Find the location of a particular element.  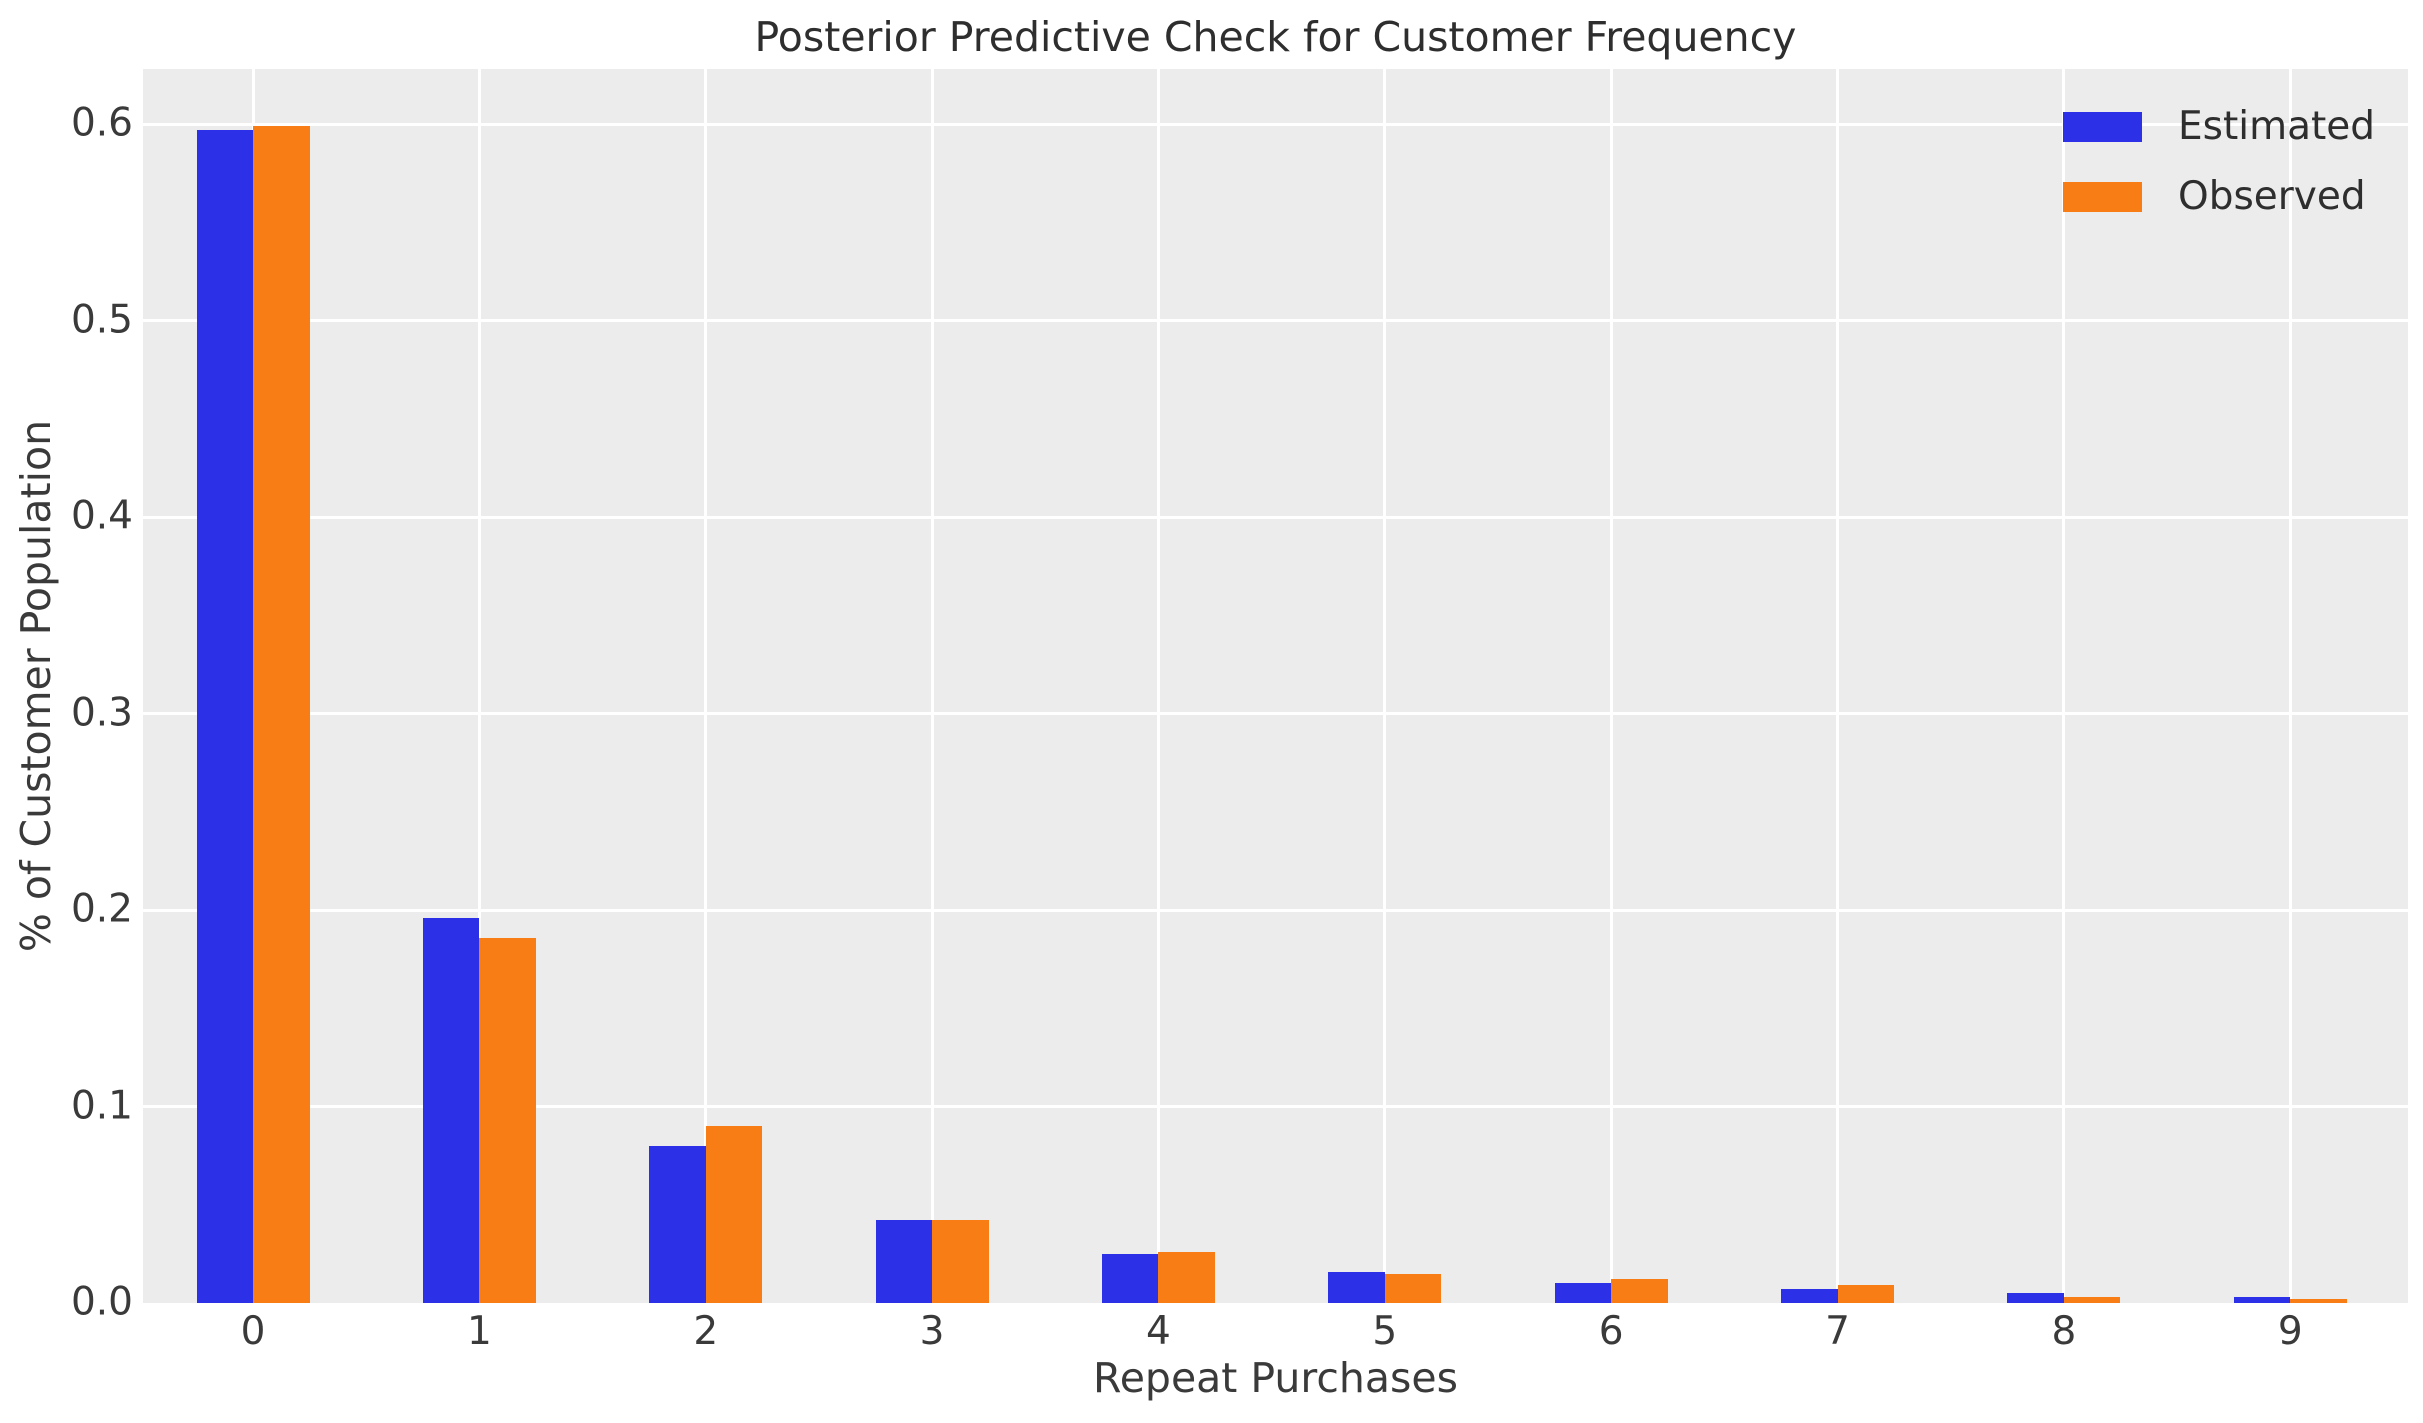

legend-item-estimated: Estimated is located at coordinates (2219, 126).